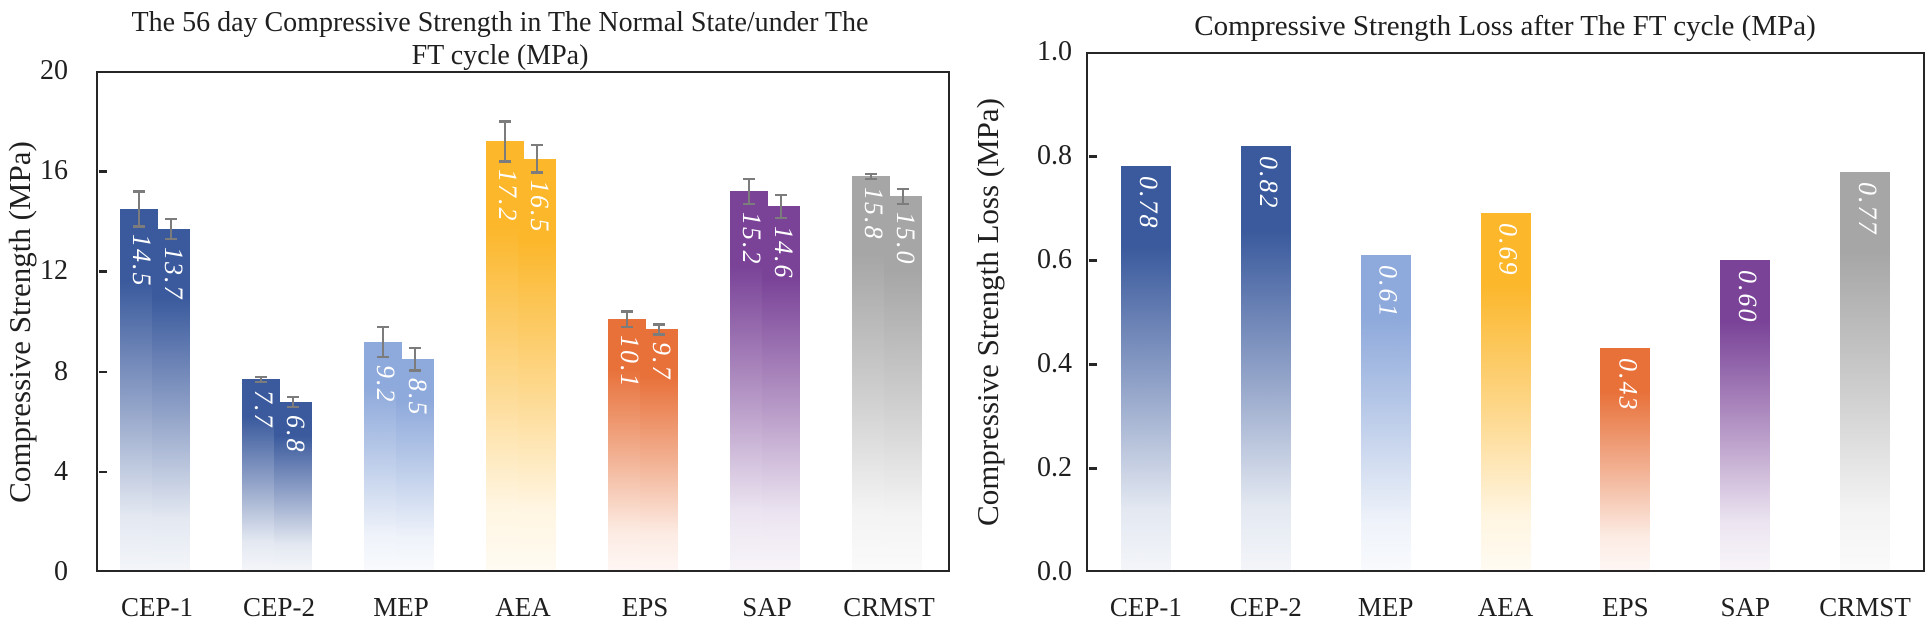  I want to click on error-bar-cap-bottom-EPS-s2, so click(659, 334).